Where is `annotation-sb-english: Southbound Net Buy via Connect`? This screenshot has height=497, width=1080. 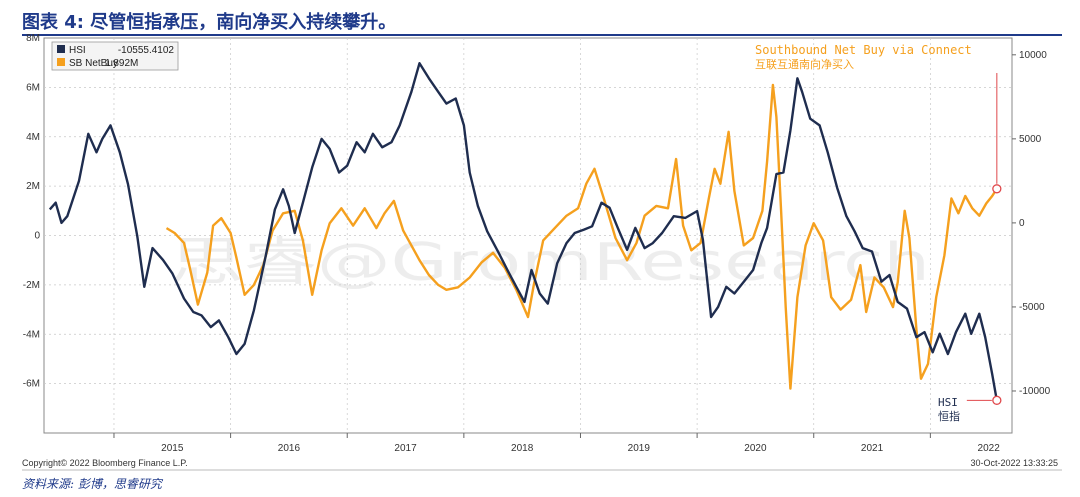
annotation-sb-english: Southbound Net Buy via Connect is located at coordinates (863, 50).